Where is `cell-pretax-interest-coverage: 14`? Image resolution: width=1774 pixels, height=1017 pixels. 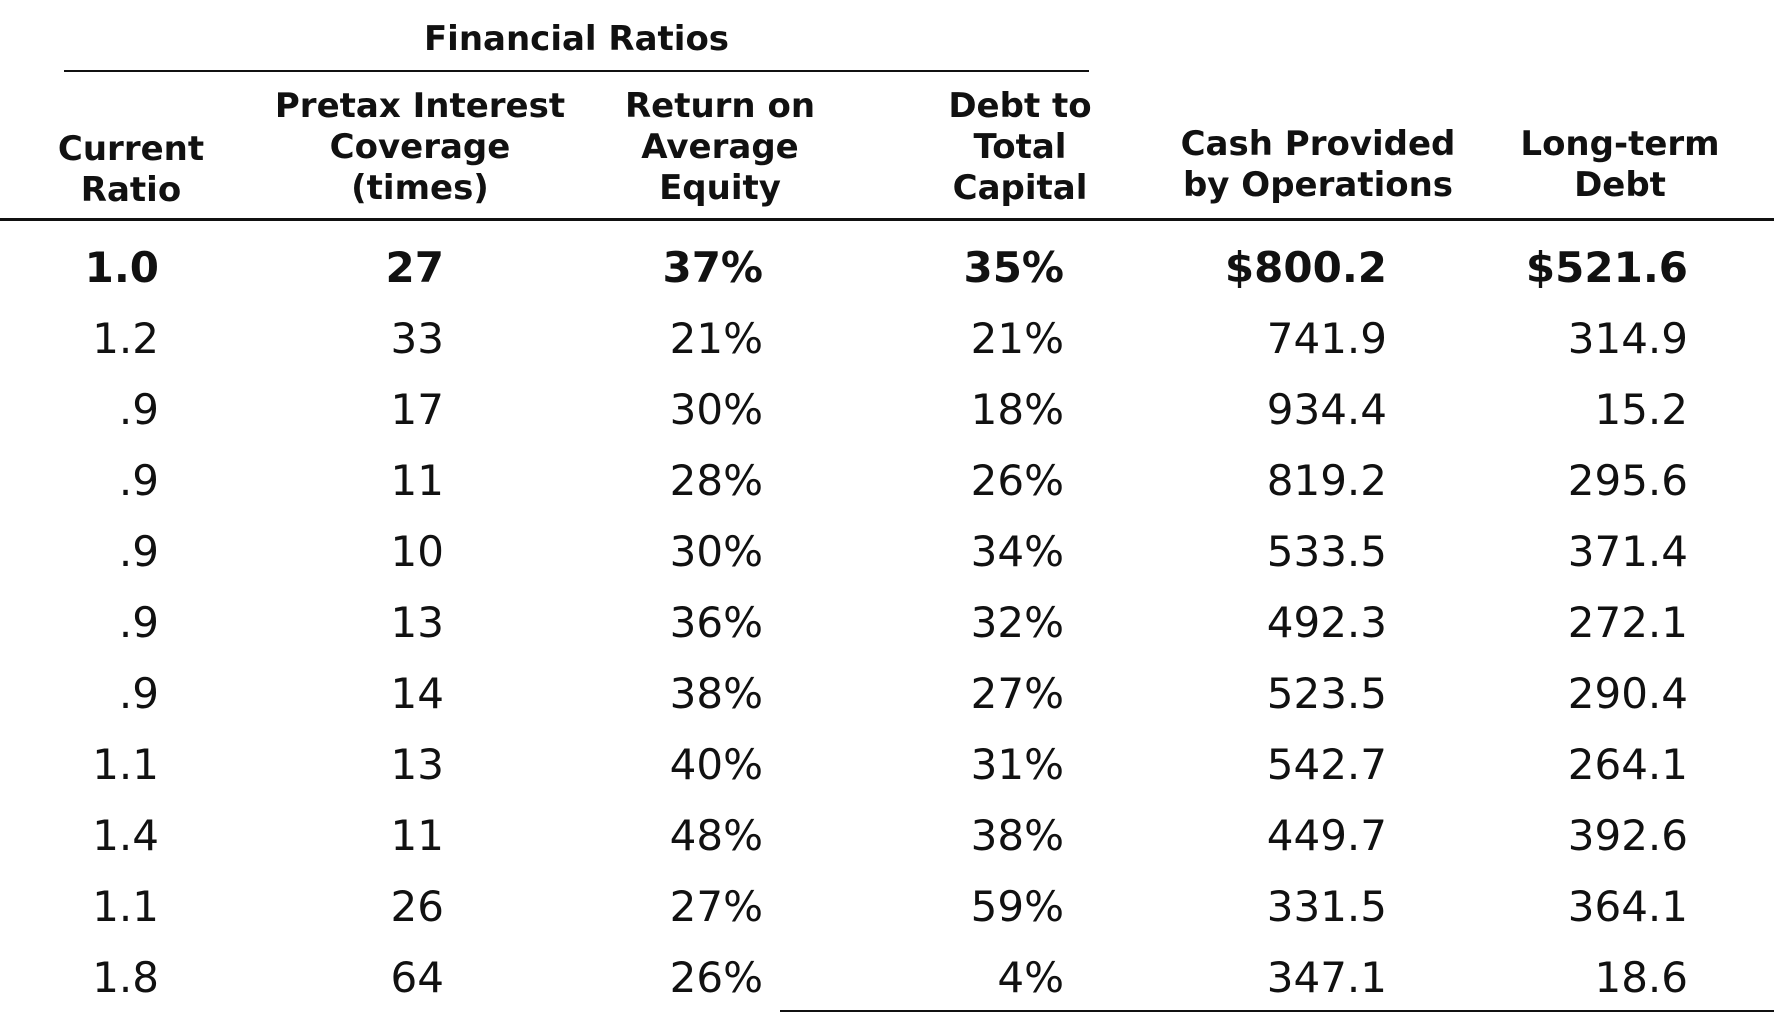 cell-pretax-interest-coverage: 14 is located at coordinates (417, 693).